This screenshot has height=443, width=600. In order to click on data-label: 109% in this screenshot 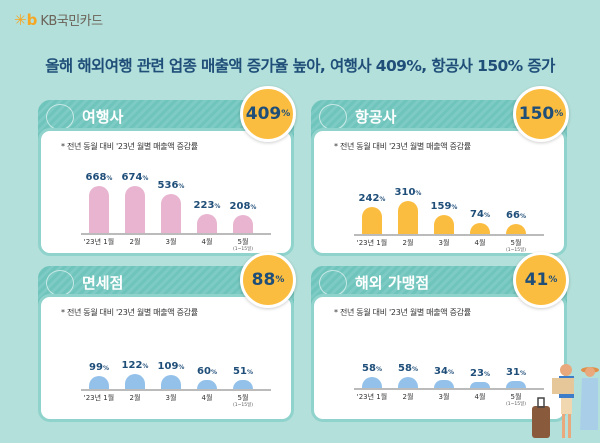, I will do `click(171, 367)`.